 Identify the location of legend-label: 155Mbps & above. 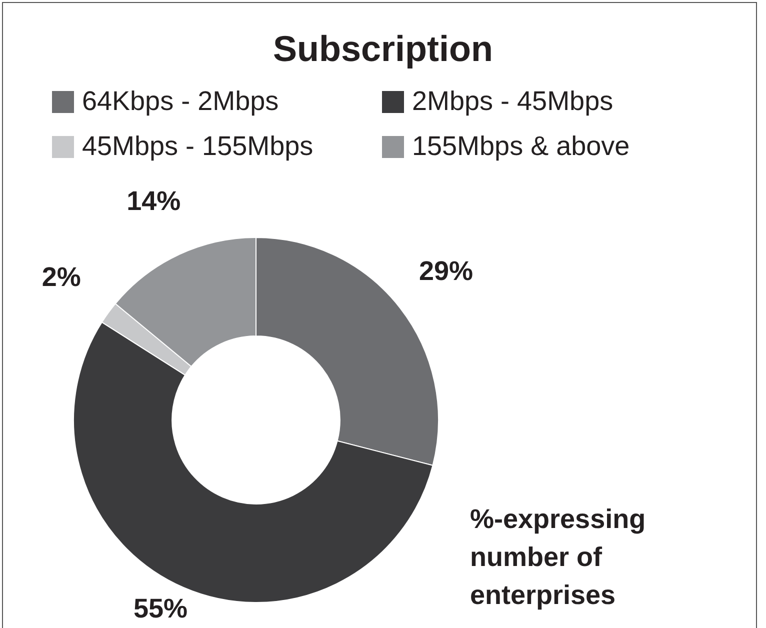
(521, 146).